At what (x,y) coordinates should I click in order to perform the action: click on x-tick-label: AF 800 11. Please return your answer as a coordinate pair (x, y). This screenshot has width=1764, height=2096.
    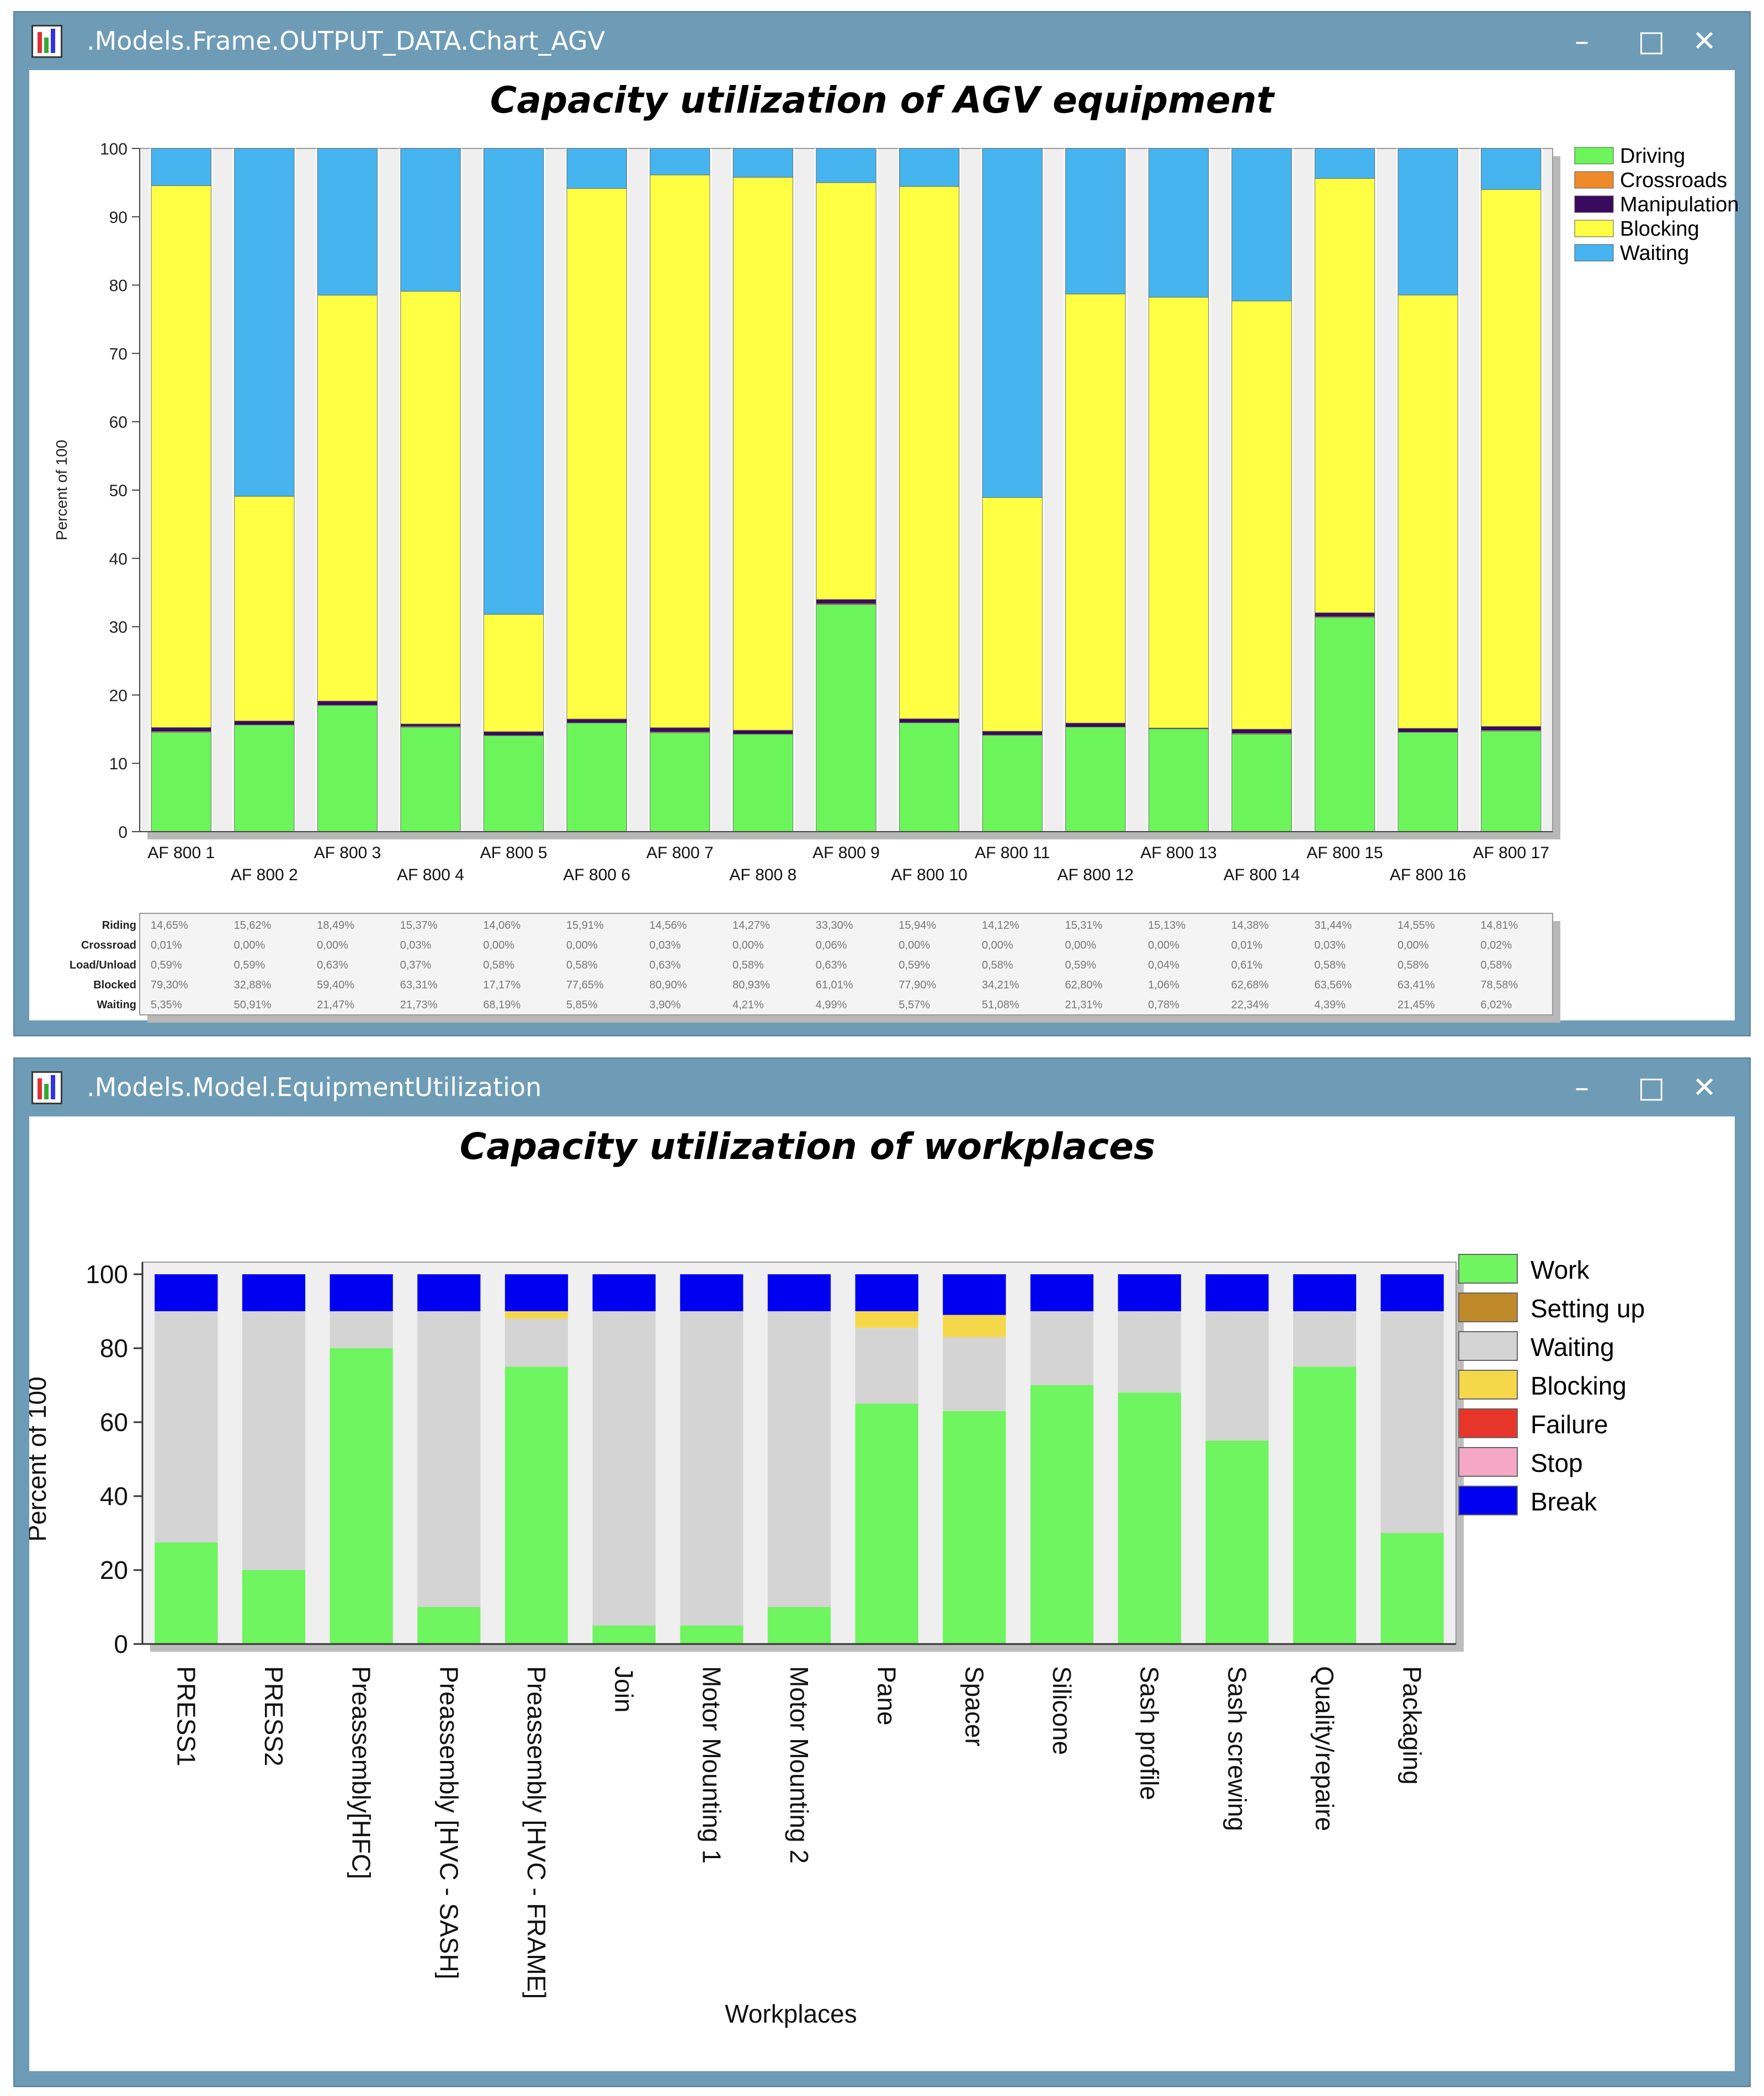
    Looking at the image, I should click on (1012, 853).